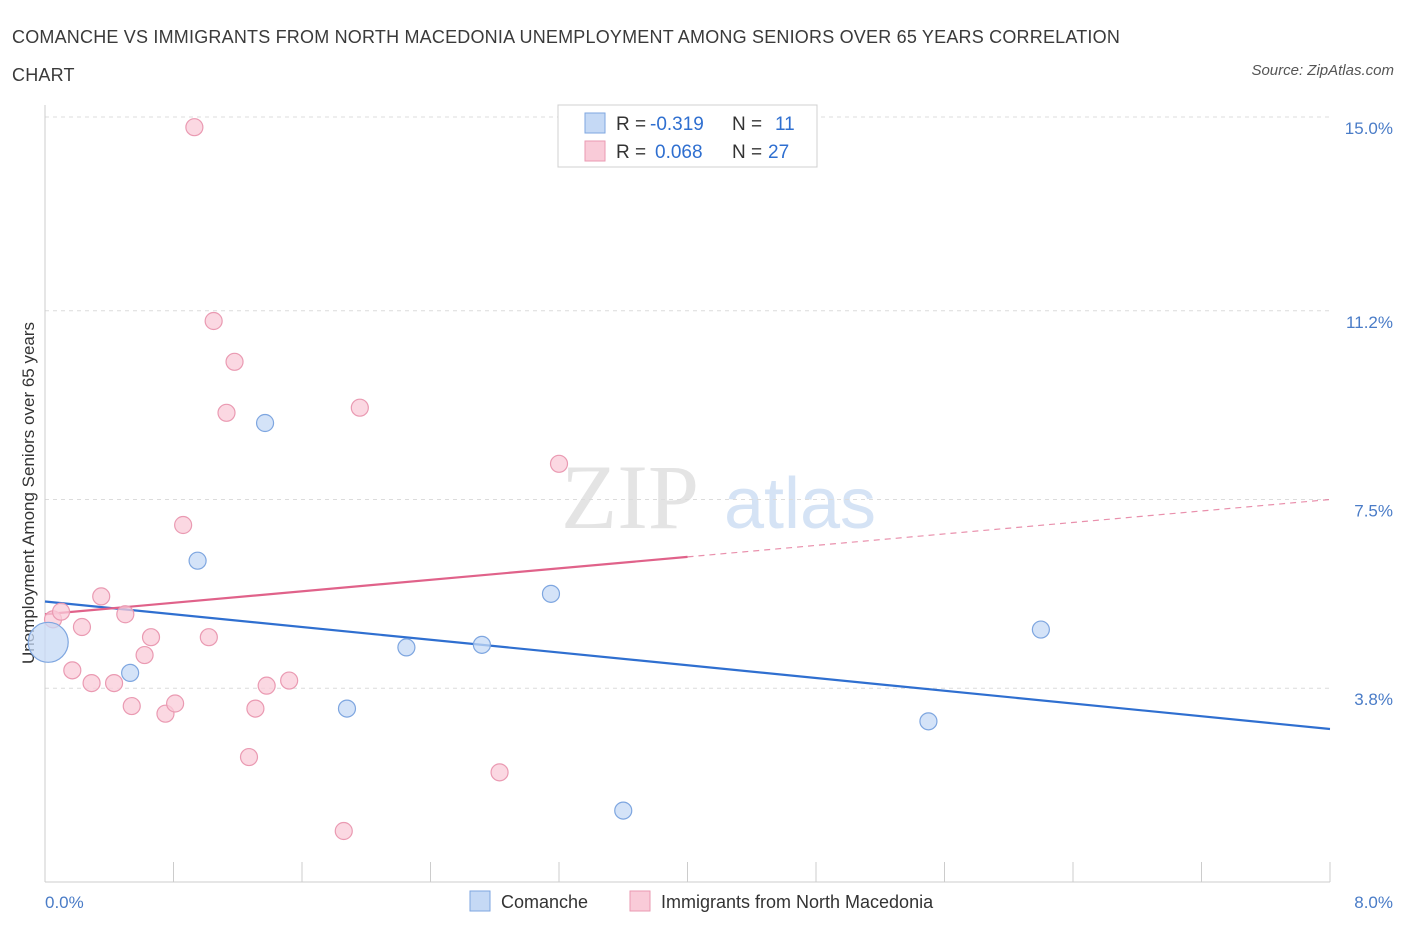  I want to click on y-tick-label: 15.0%, so click(1369, 128).